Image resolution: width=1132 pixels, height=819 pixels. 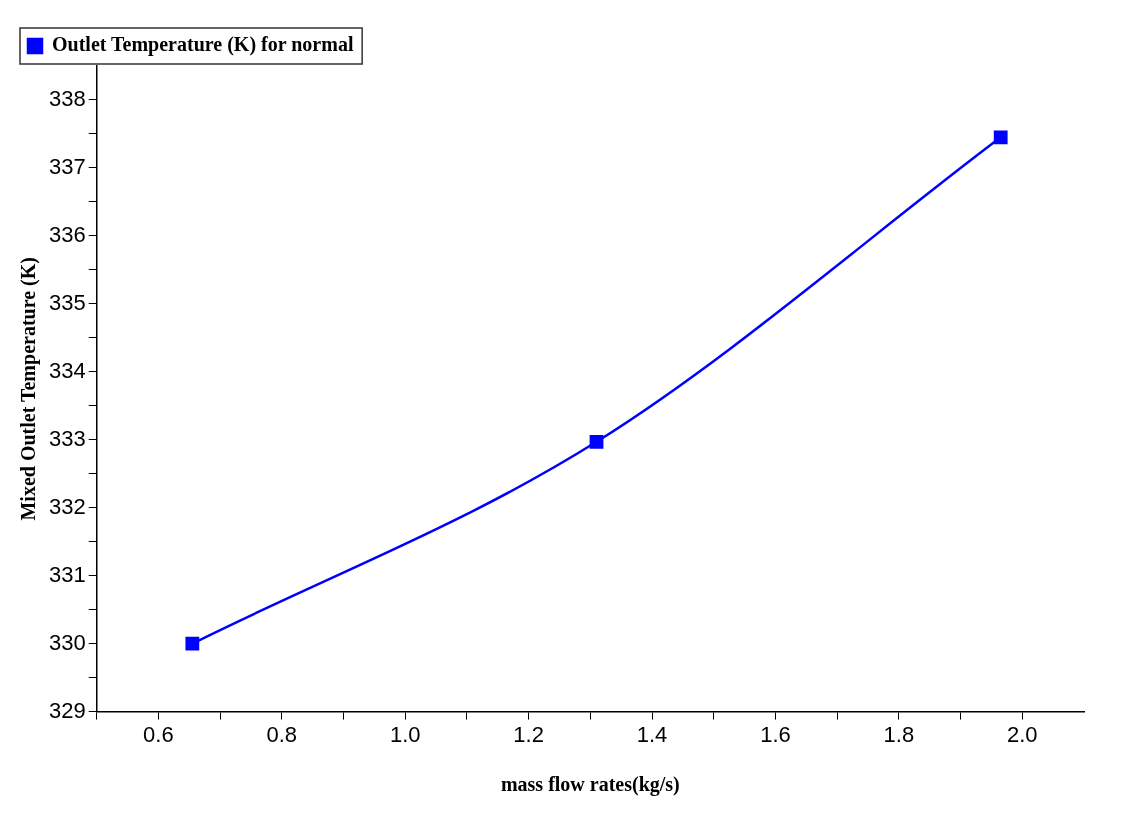 What do you see at coordinates (67, 710) in the screenshot?
I see `y-tick-label: 329` at bounding box center [67, 710].